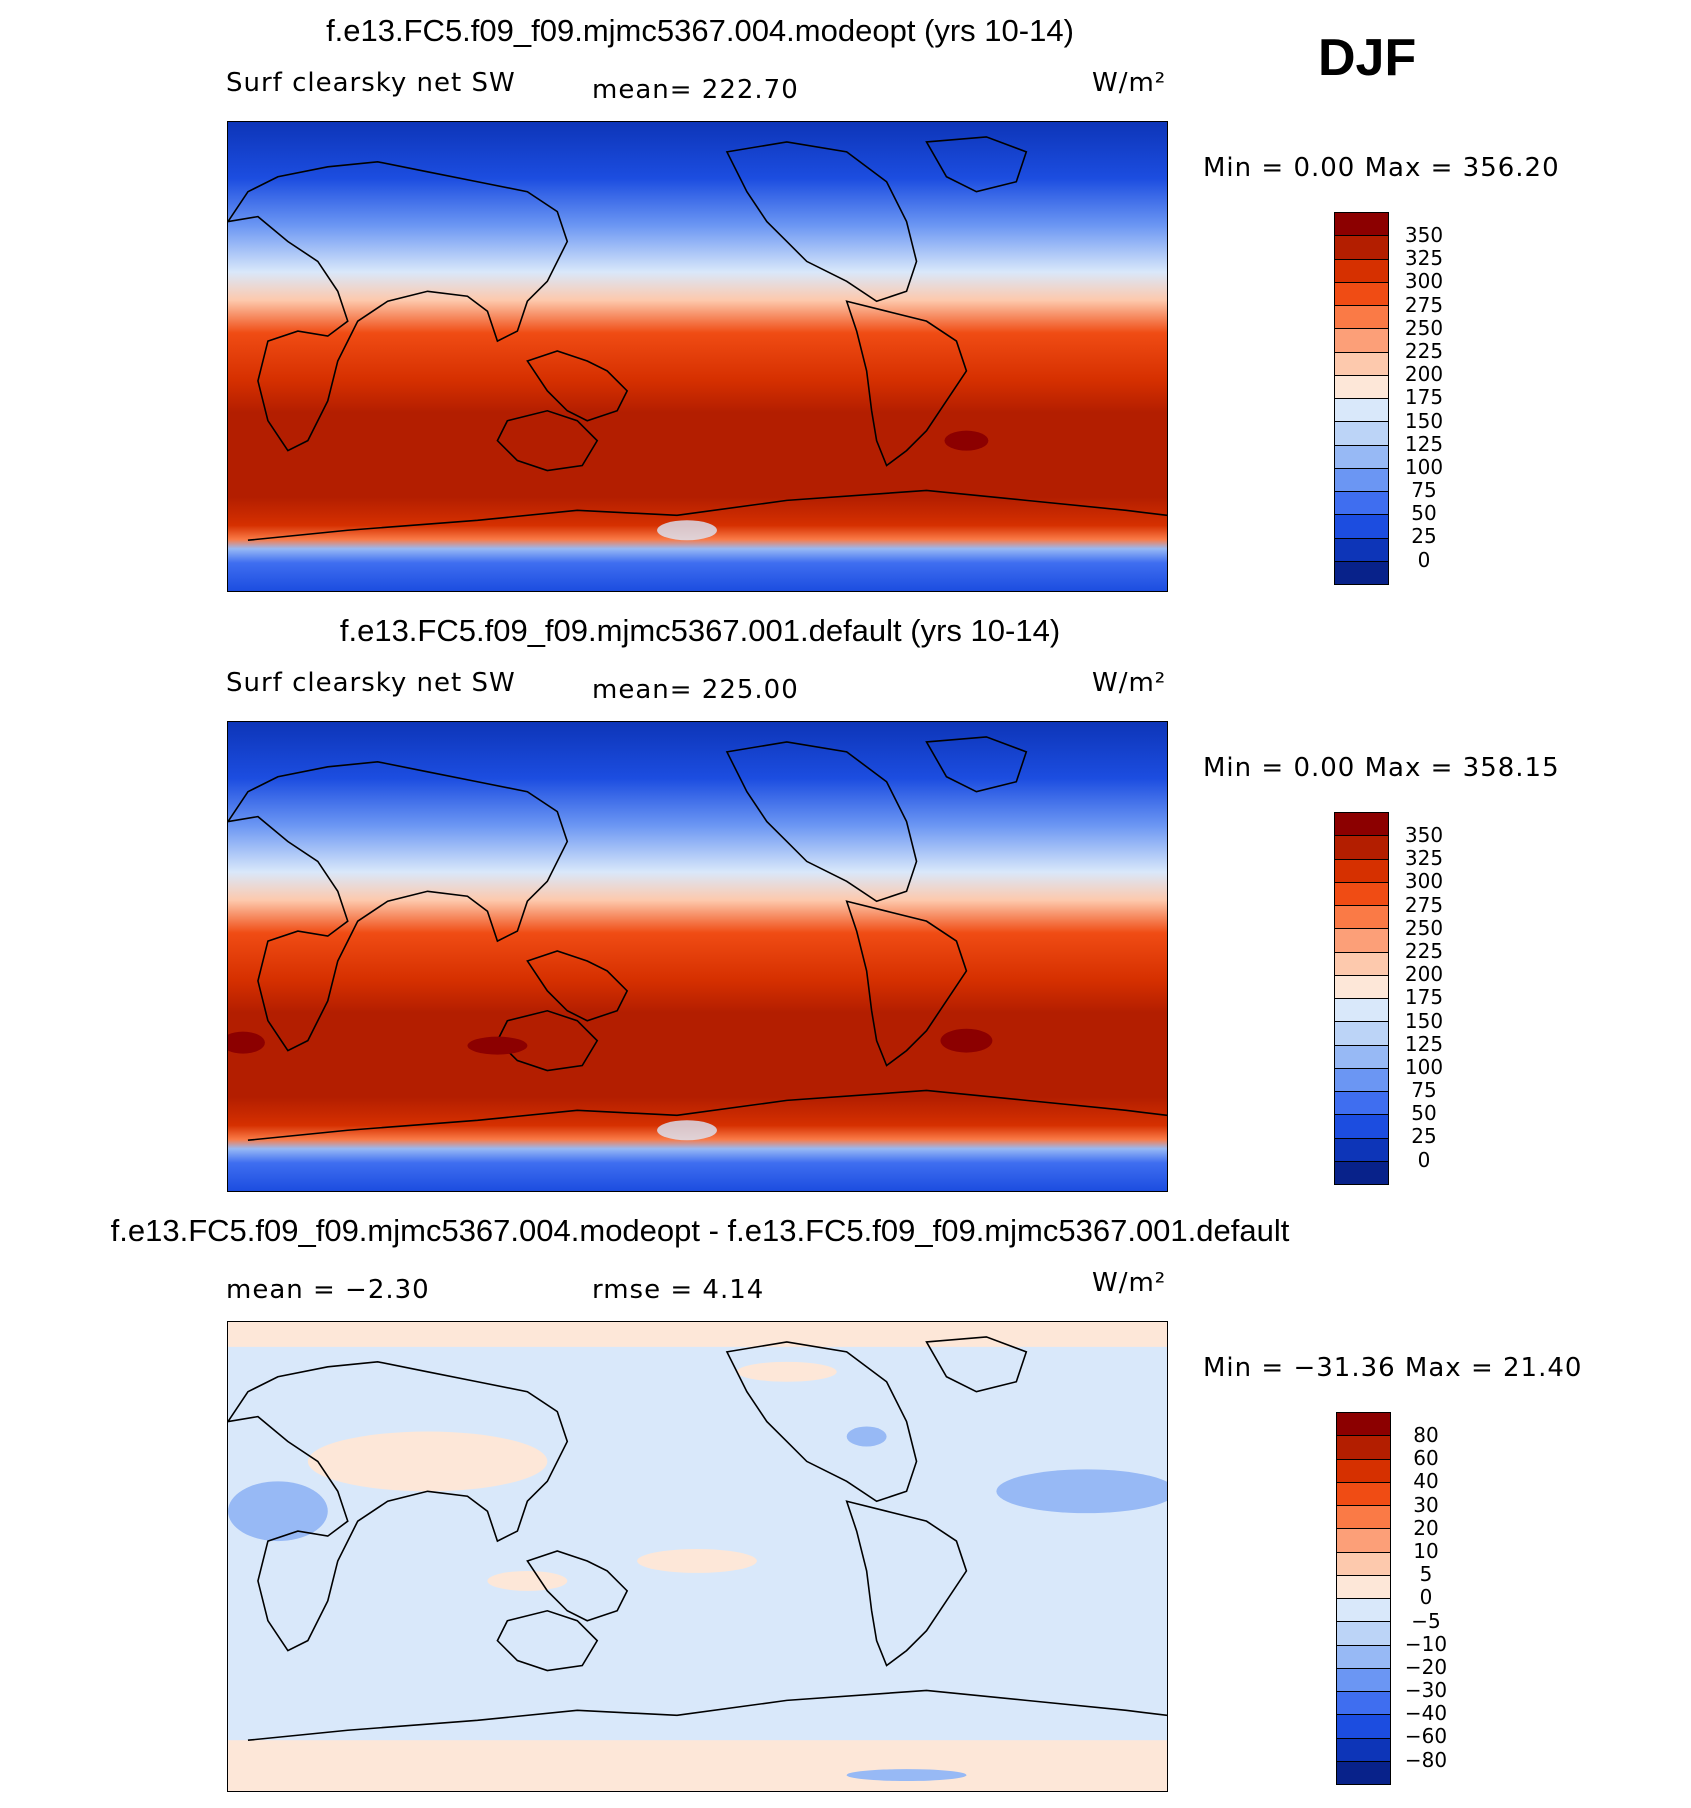  I want to click on season-label: DJF, so click(1367, 58).